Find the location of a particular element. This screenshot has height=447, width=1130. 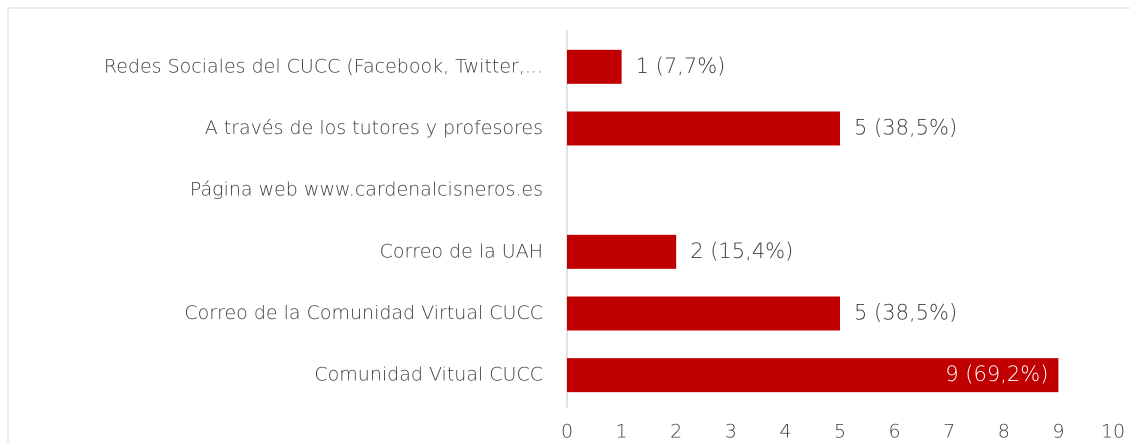

x-tick-label: 8 is located at coordinates (1004, 432).